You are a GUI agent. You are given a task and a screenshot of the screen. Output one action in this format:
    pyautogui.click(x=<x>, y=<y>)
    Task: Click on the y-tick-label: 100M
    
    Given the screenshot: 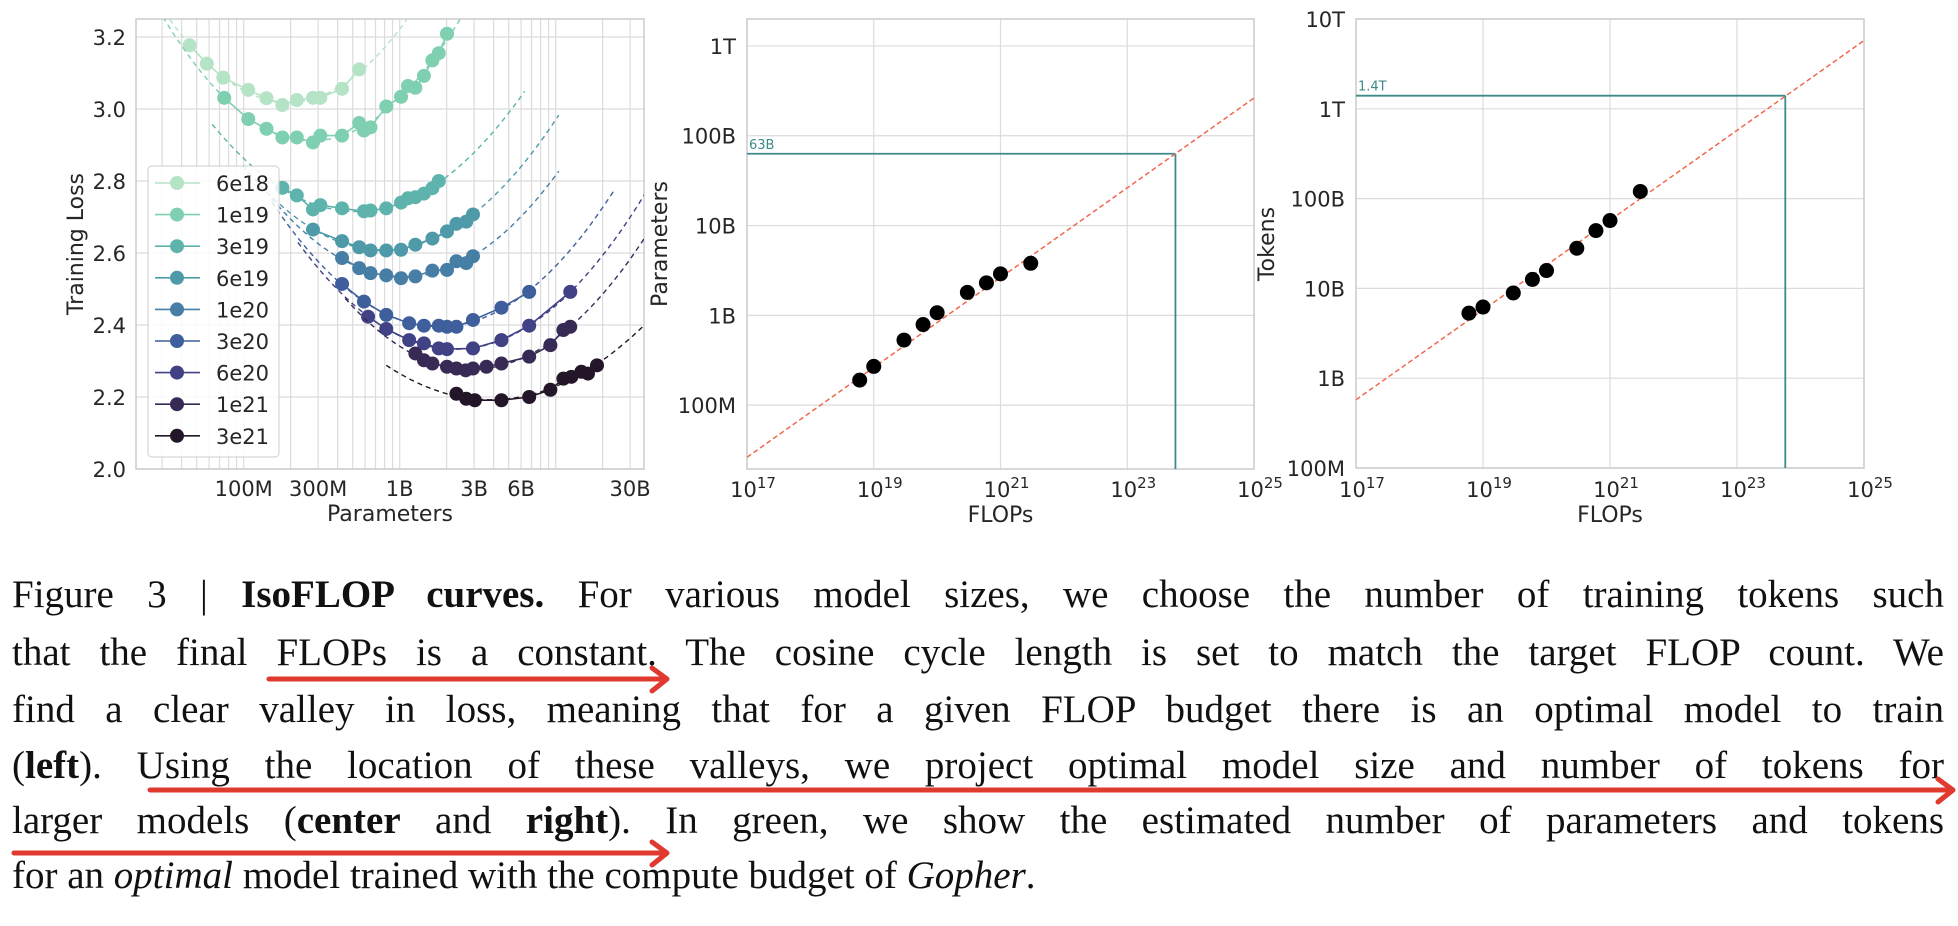 What is the action you would take?
    pyautogui.click(x=1316, y=469)
    